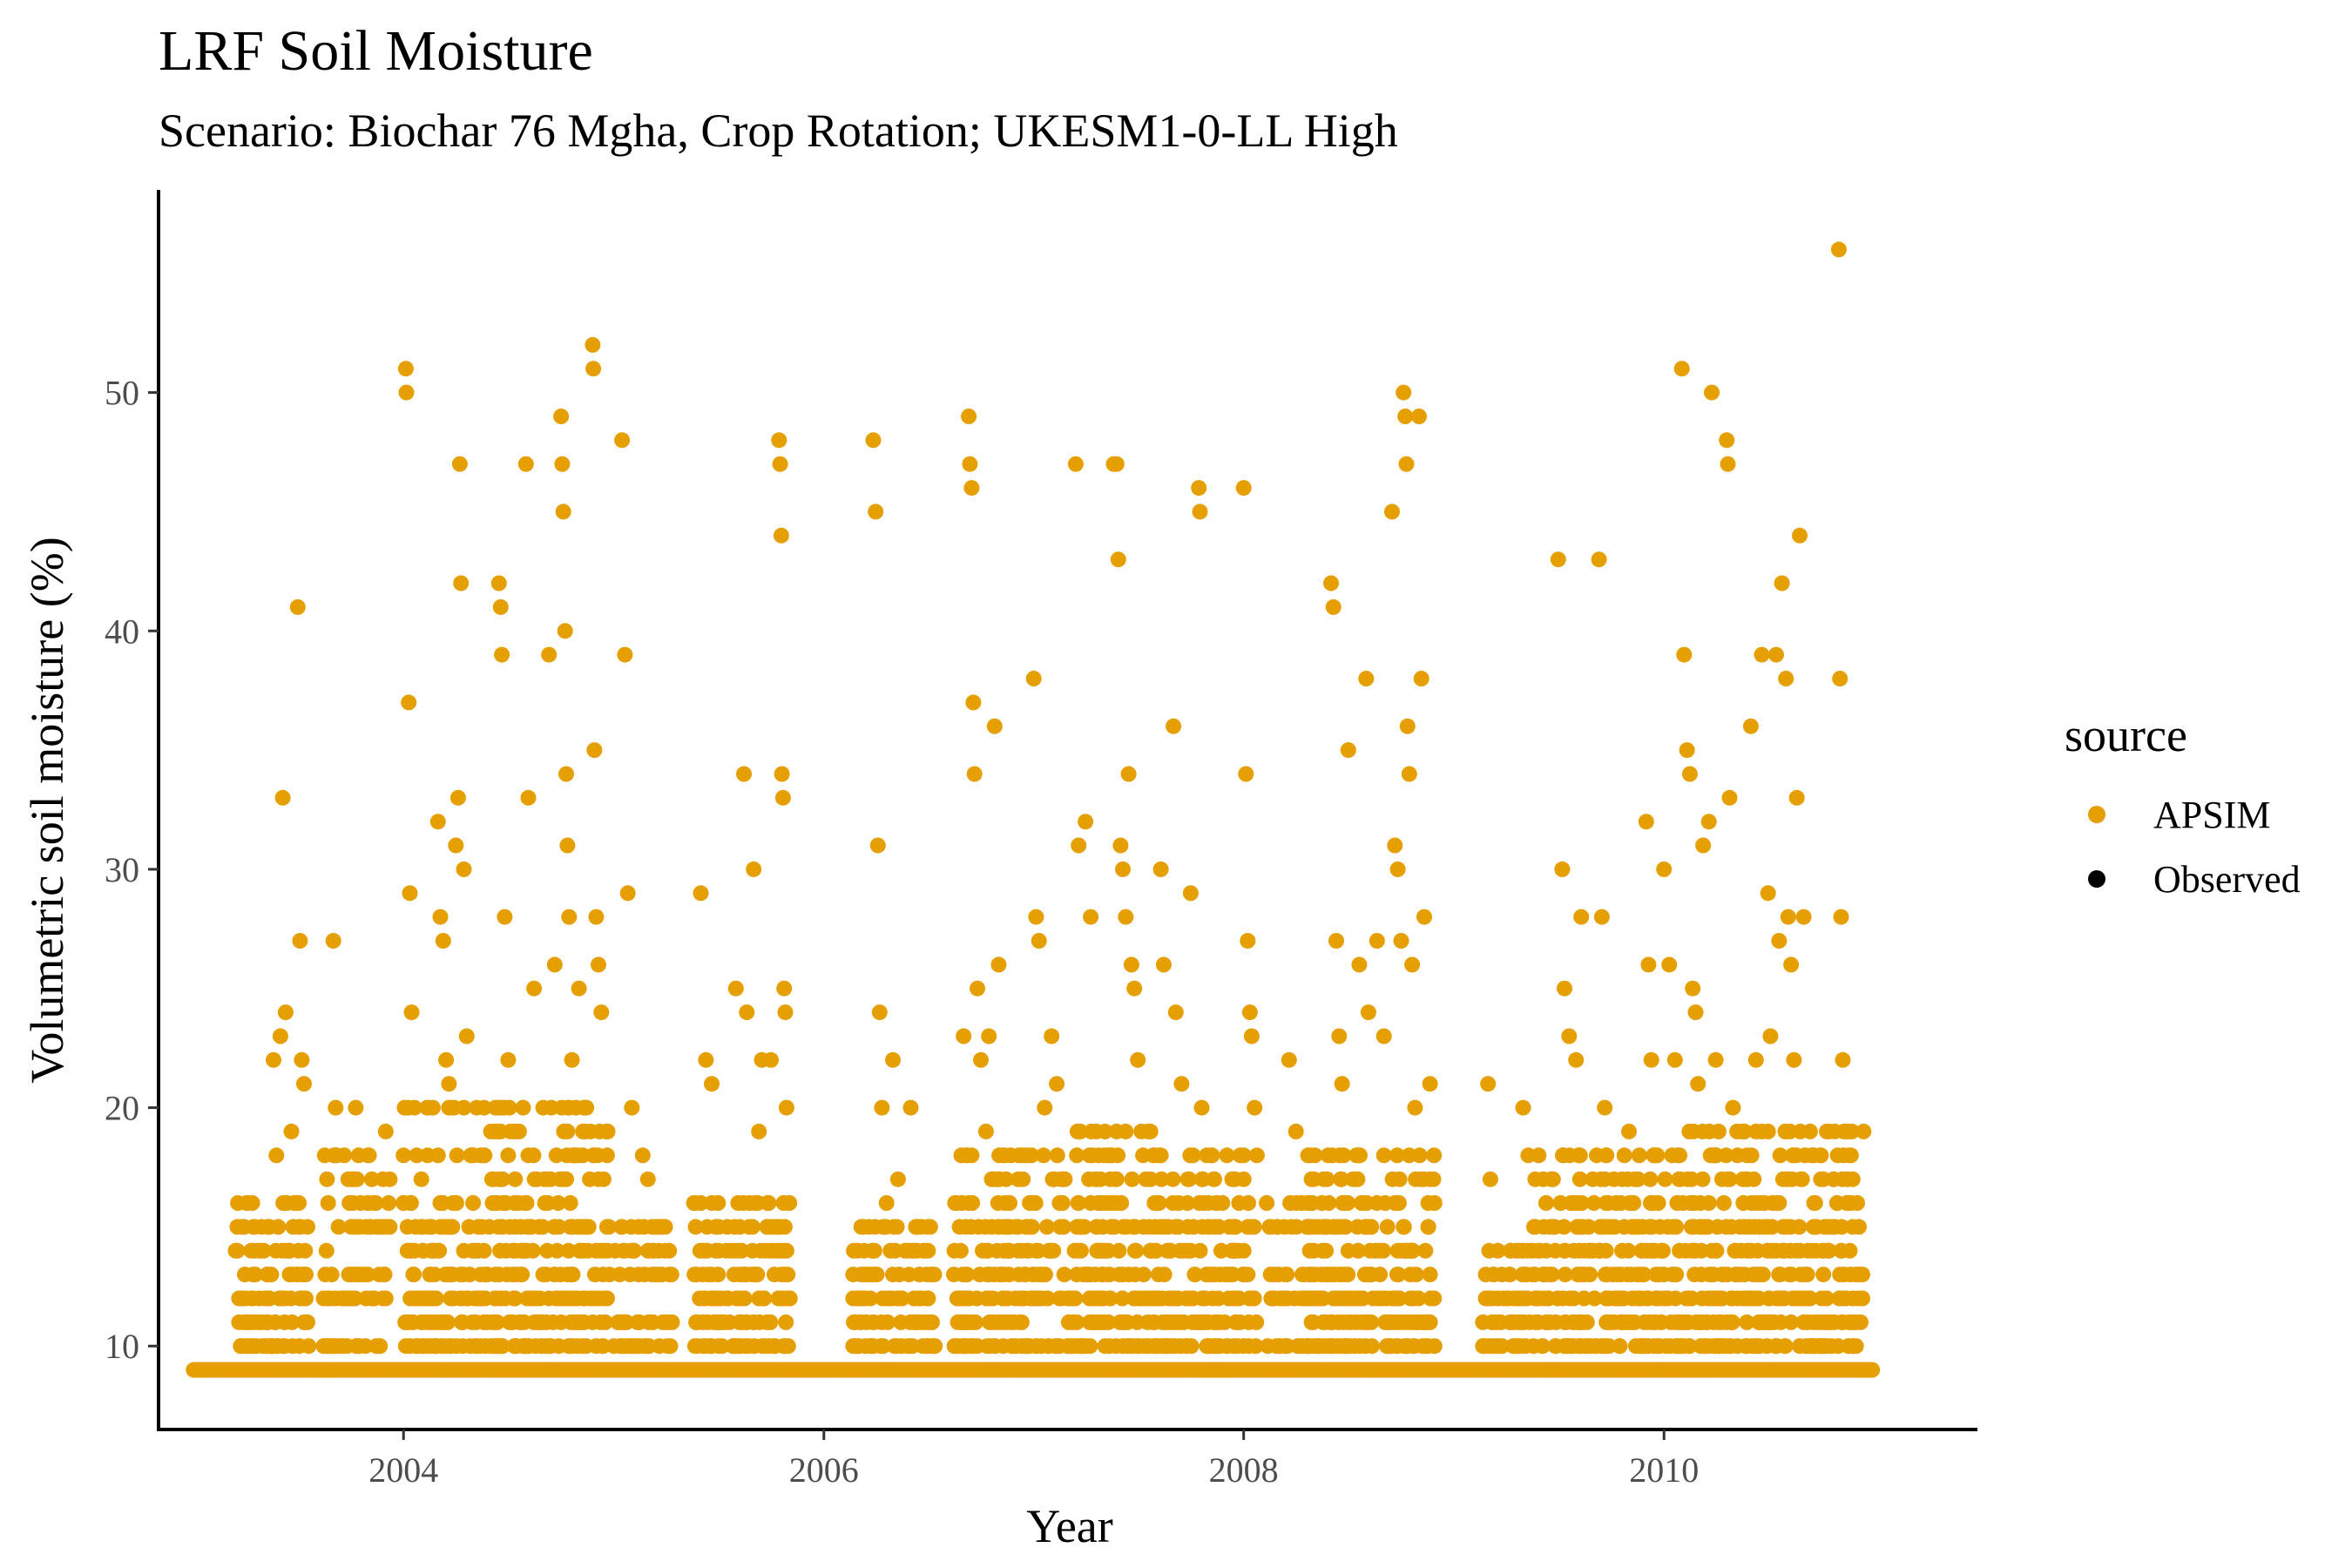  Describe the element at coordinates (122, 631) in the screenshot. I see `y-tick-label: 40` at that location.